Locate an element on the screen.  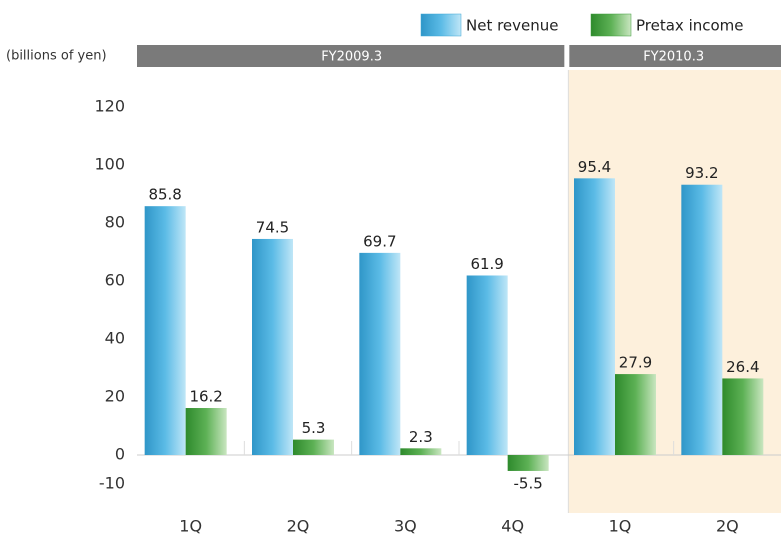
y-tick-label: 0 is located at coordinates (120, 454).